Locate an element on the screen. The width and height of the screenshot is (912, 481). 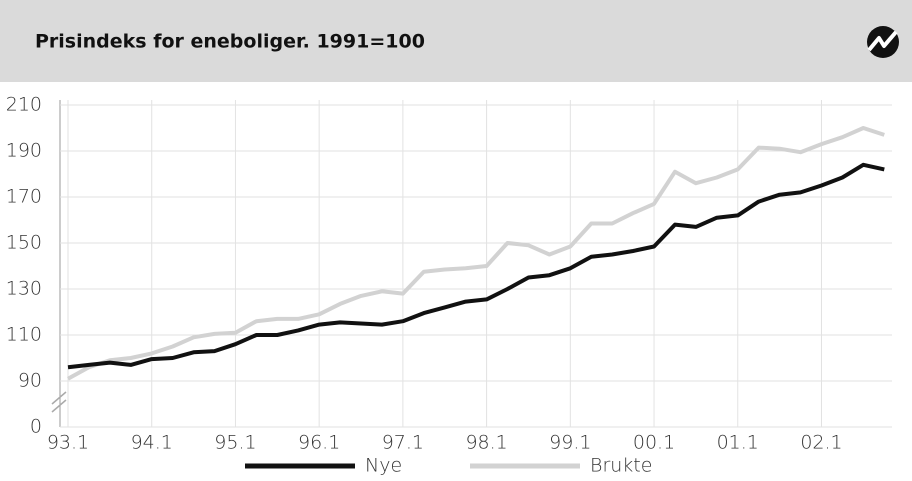
y-tick-label: 150 is located at coordinates (24, 243).